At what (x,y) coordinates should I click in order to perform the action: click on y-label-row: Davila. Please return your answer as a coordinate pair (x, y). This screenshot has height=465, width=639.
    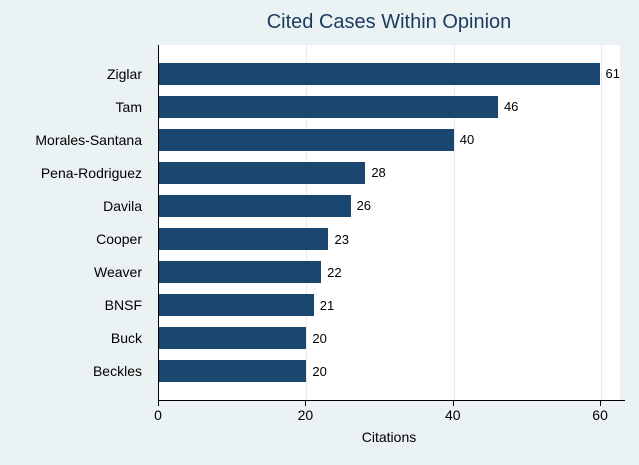
    Looking at the image, I should click on (75, 205).